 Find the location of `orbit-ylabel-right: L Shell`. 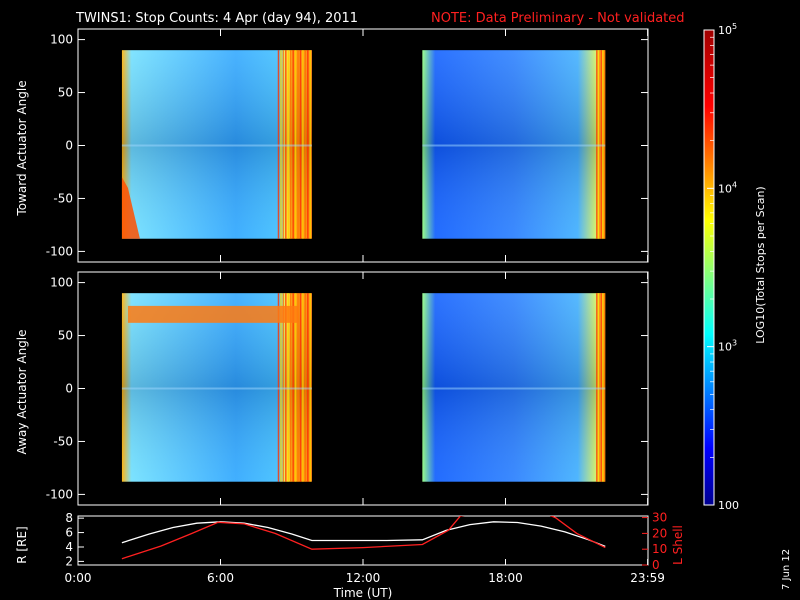

orbit-ylabel-right: L Shell is located at coordinates (678, 545).